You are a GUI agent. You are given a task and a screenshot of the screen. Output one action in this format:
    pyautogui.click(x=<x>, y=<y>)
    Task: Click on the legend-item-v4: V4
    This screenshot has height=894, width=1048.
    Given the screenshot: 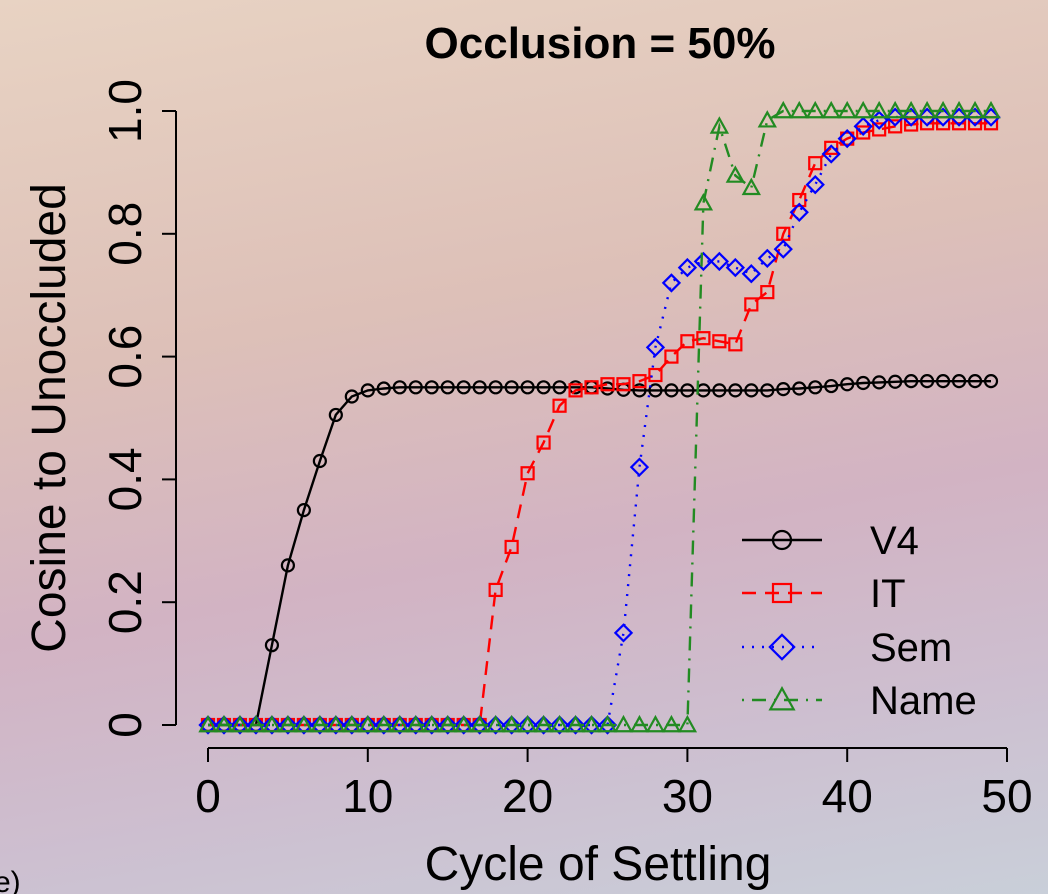 What is the action you would take?
    pyautogui.click(x=830, y=541)
    